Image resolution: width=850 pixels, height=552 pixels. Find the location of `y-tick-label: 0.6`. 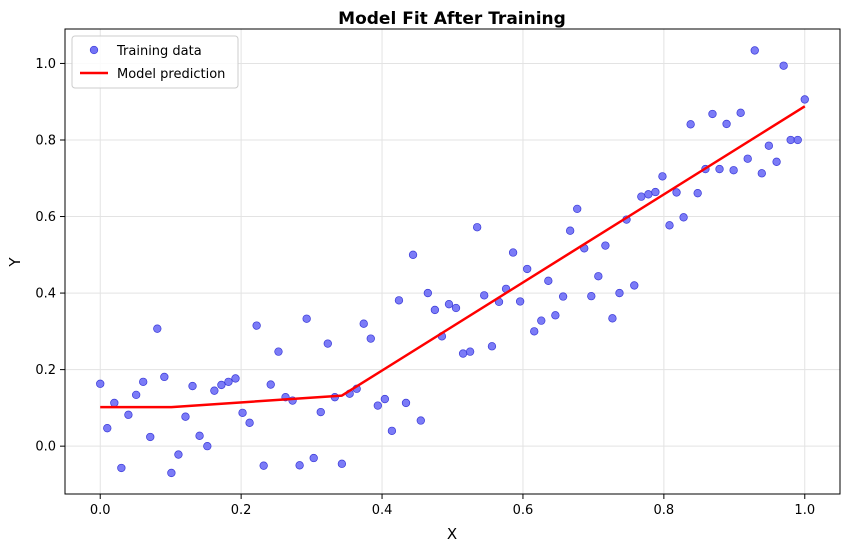

y-tick-label: 0.6 is located at coordinates (45, 217).